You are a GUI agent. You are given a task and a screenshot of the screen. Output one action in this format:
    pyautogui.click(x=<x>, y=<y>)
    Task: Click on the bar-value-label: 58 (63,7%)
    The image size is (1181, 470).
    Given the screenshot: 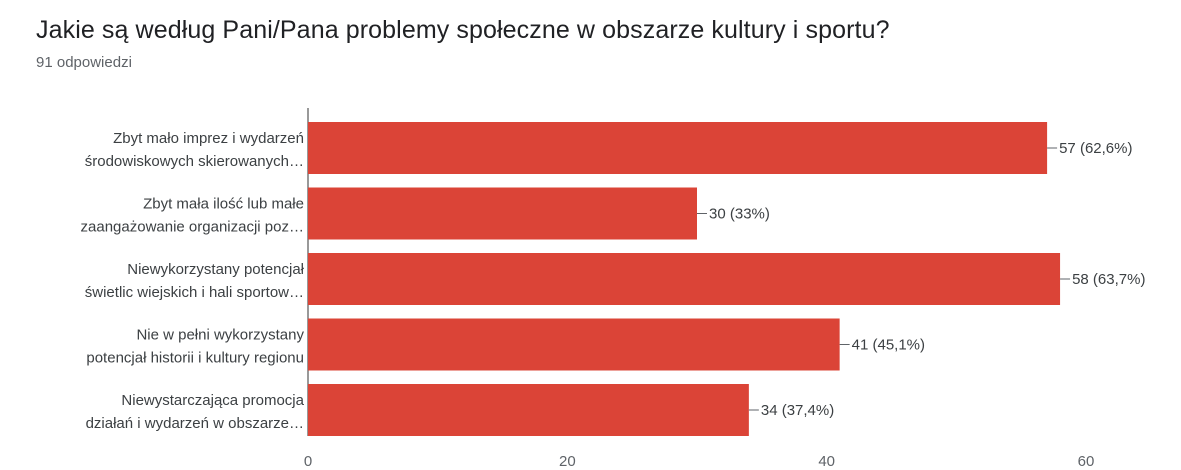 What is the action you would take?
    pyautogui.click(x=1108, y=279)
    